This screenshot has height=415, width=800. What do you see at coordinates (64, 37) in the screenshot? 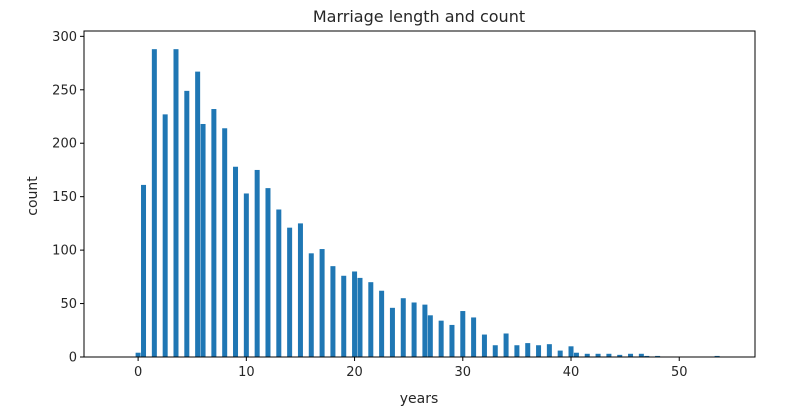
I see `y-tick-label: 300` at bounding box center [64, 37].